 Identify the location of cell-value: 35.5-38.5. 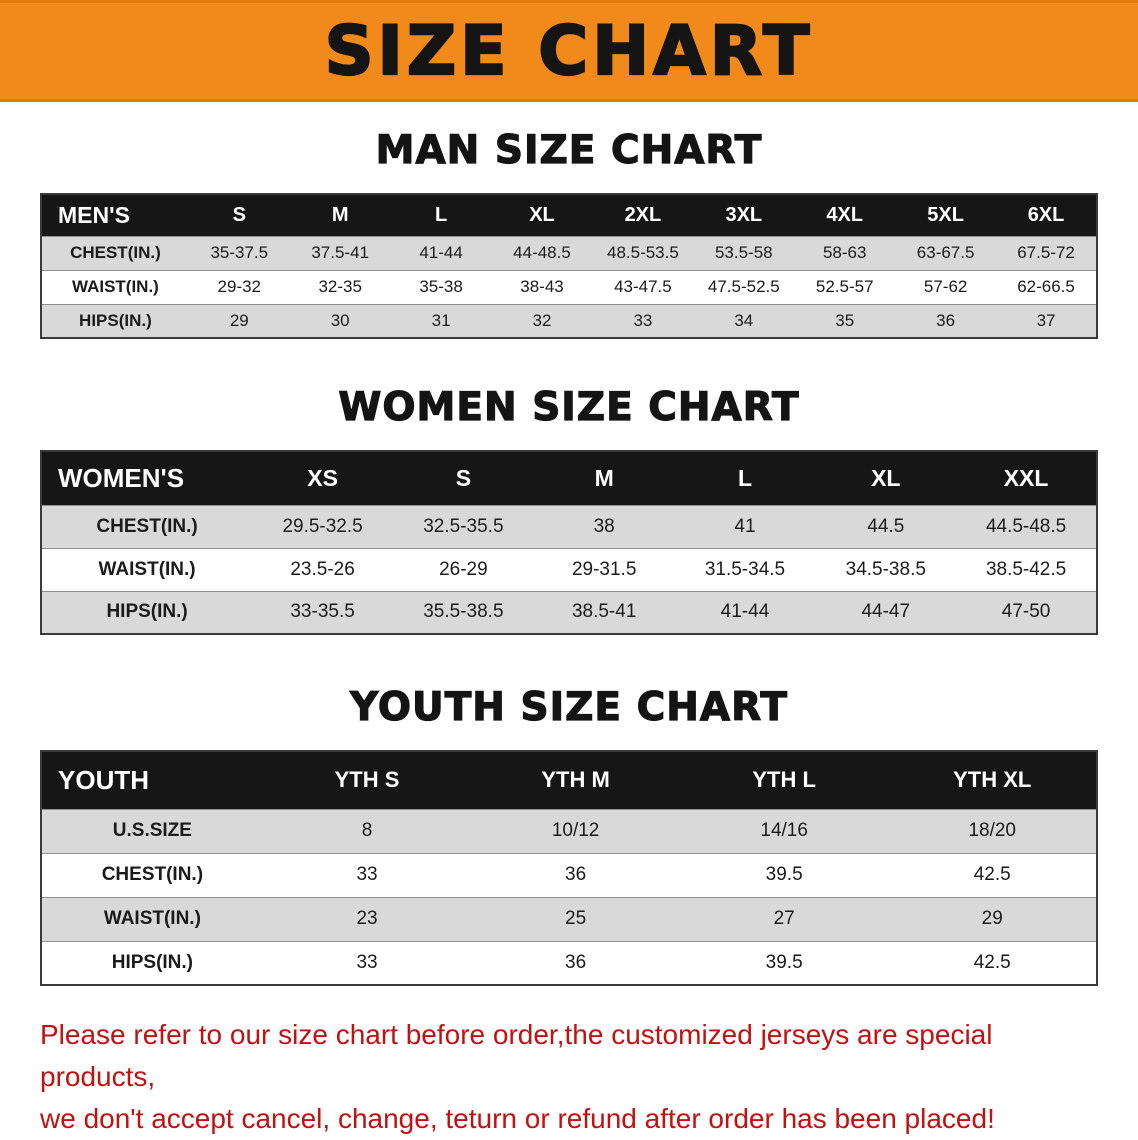
(463, 612).